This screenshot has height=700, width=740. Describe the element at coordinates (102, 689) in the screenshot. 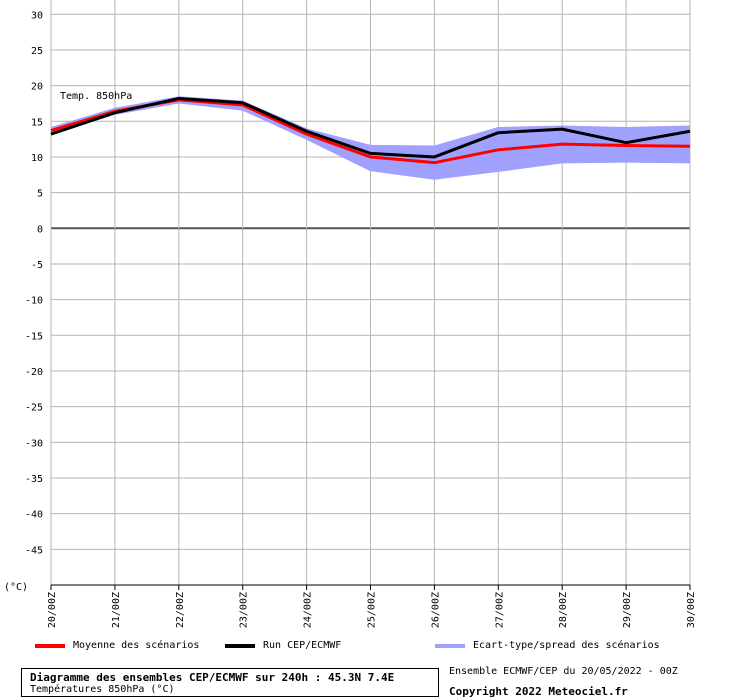

I see `footer-subtitle: Températures 850hPa (°C)` at that location.